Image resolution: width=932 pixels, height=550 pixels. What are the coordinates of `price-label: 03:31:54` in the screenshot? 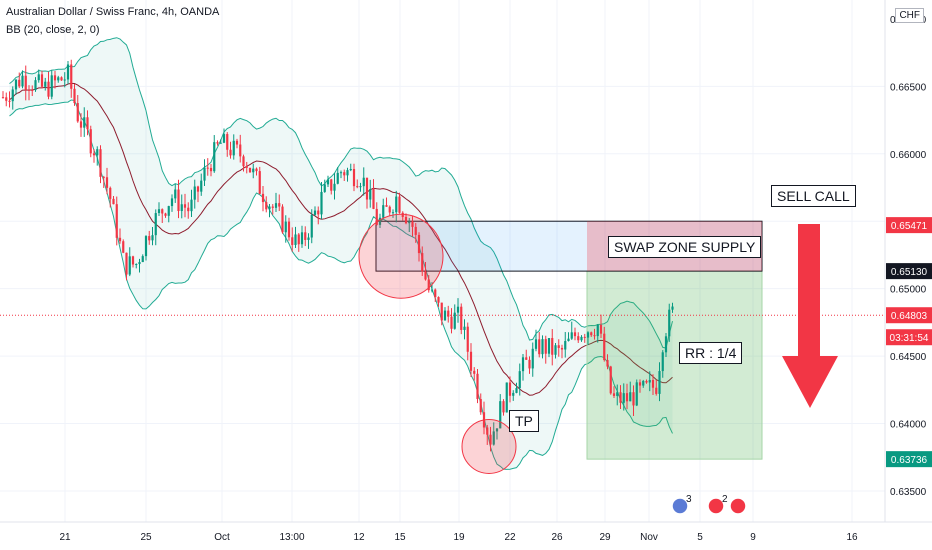 It's located at (909, 337).